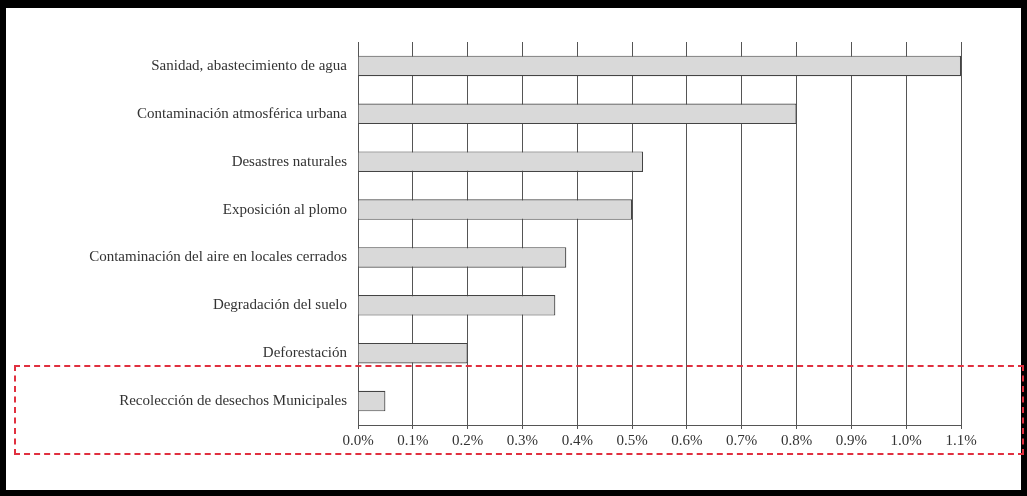  What do you see at coordinates (632, 439) in the screenshot?
I see `x-tick-label: 0.5%` at bounding box center [632, 439].